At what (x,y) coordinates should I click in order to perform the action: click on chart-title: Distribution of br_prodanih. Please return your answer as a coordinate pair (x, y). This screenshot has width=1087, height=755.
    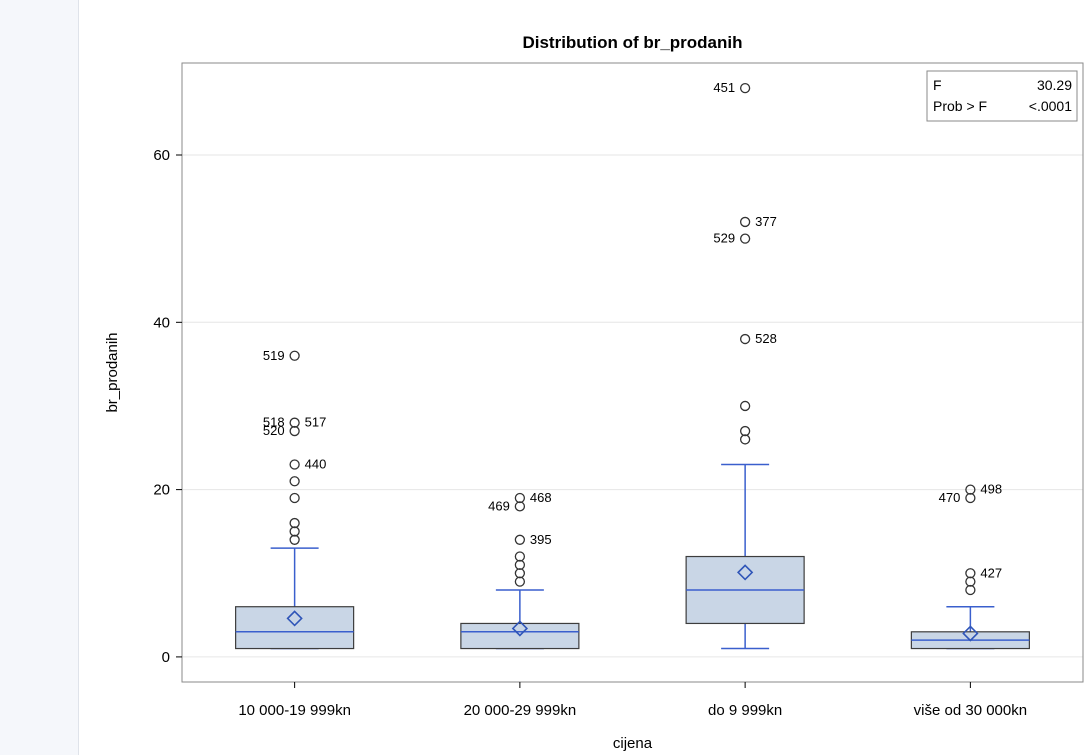
    Looking at the image, I should click on (632, 42).